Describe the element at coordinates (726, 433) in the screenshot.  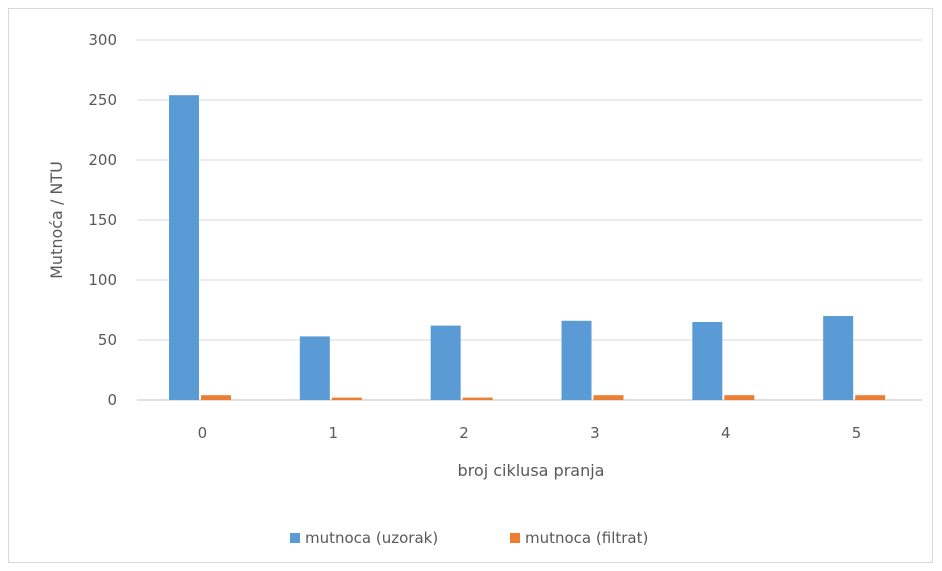
I see `x-tick-label: 4` at that location.